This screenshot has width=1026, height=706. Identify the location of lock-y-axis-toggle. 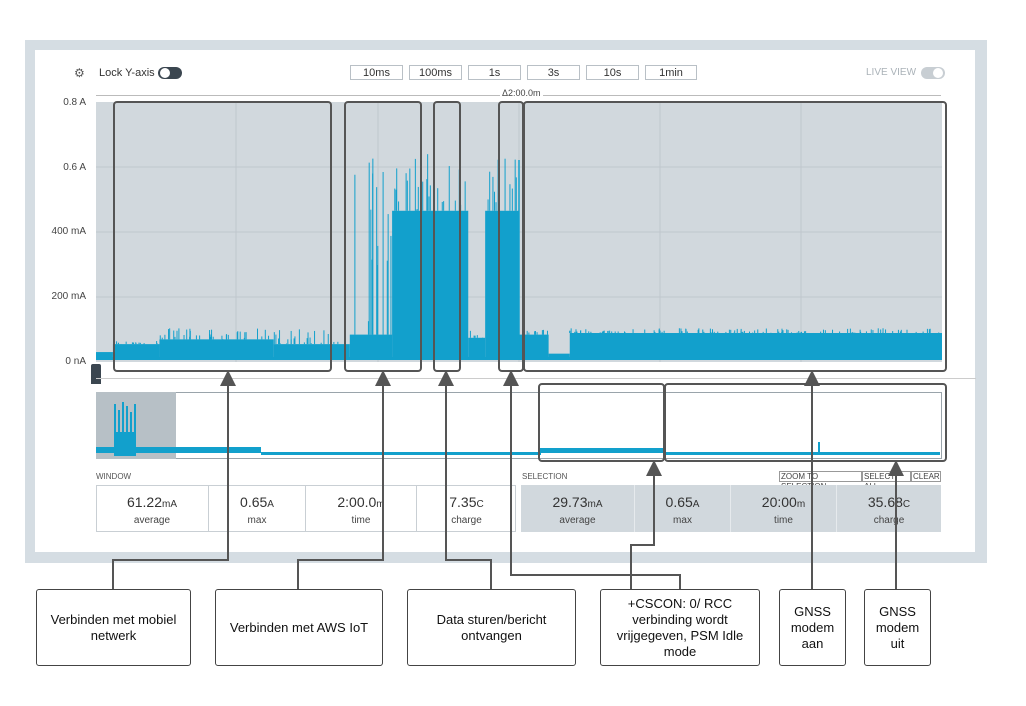
(170, 73).